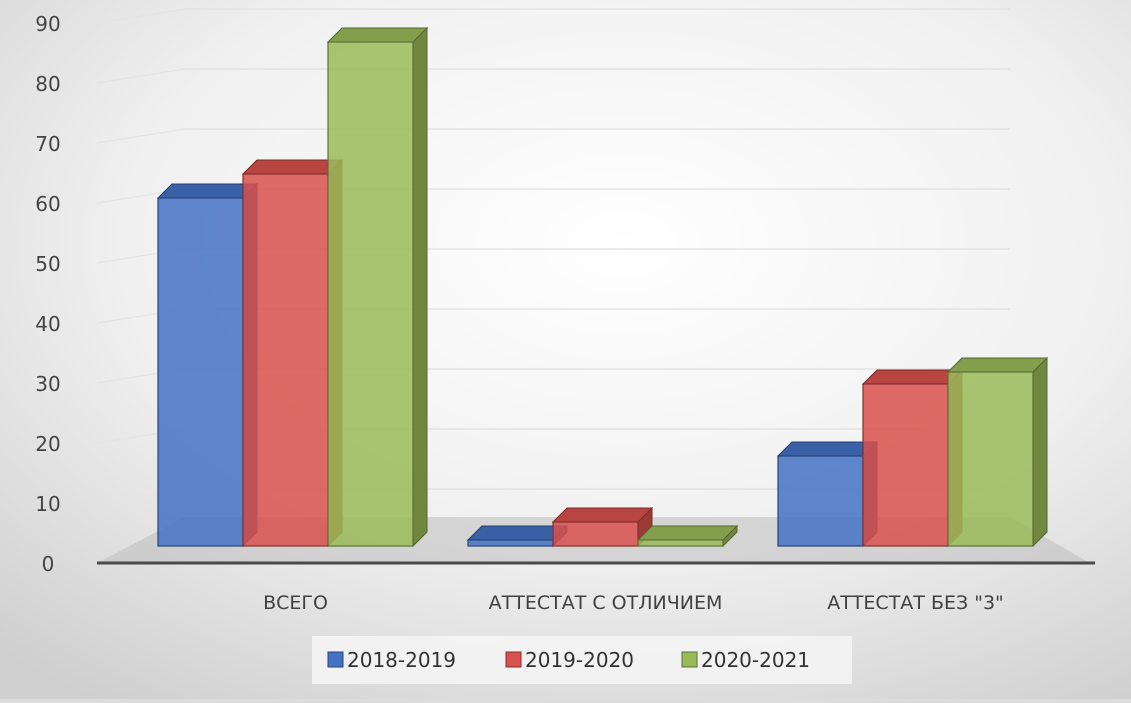 The width and height of the screenshot is (1131, 703). What do you see at coordinates (606, 603) in the screenshot?
I see `x-category-label: АТТЕСТАТ С ОТЛИЧИЕМ` at bounding box center [606, 603].